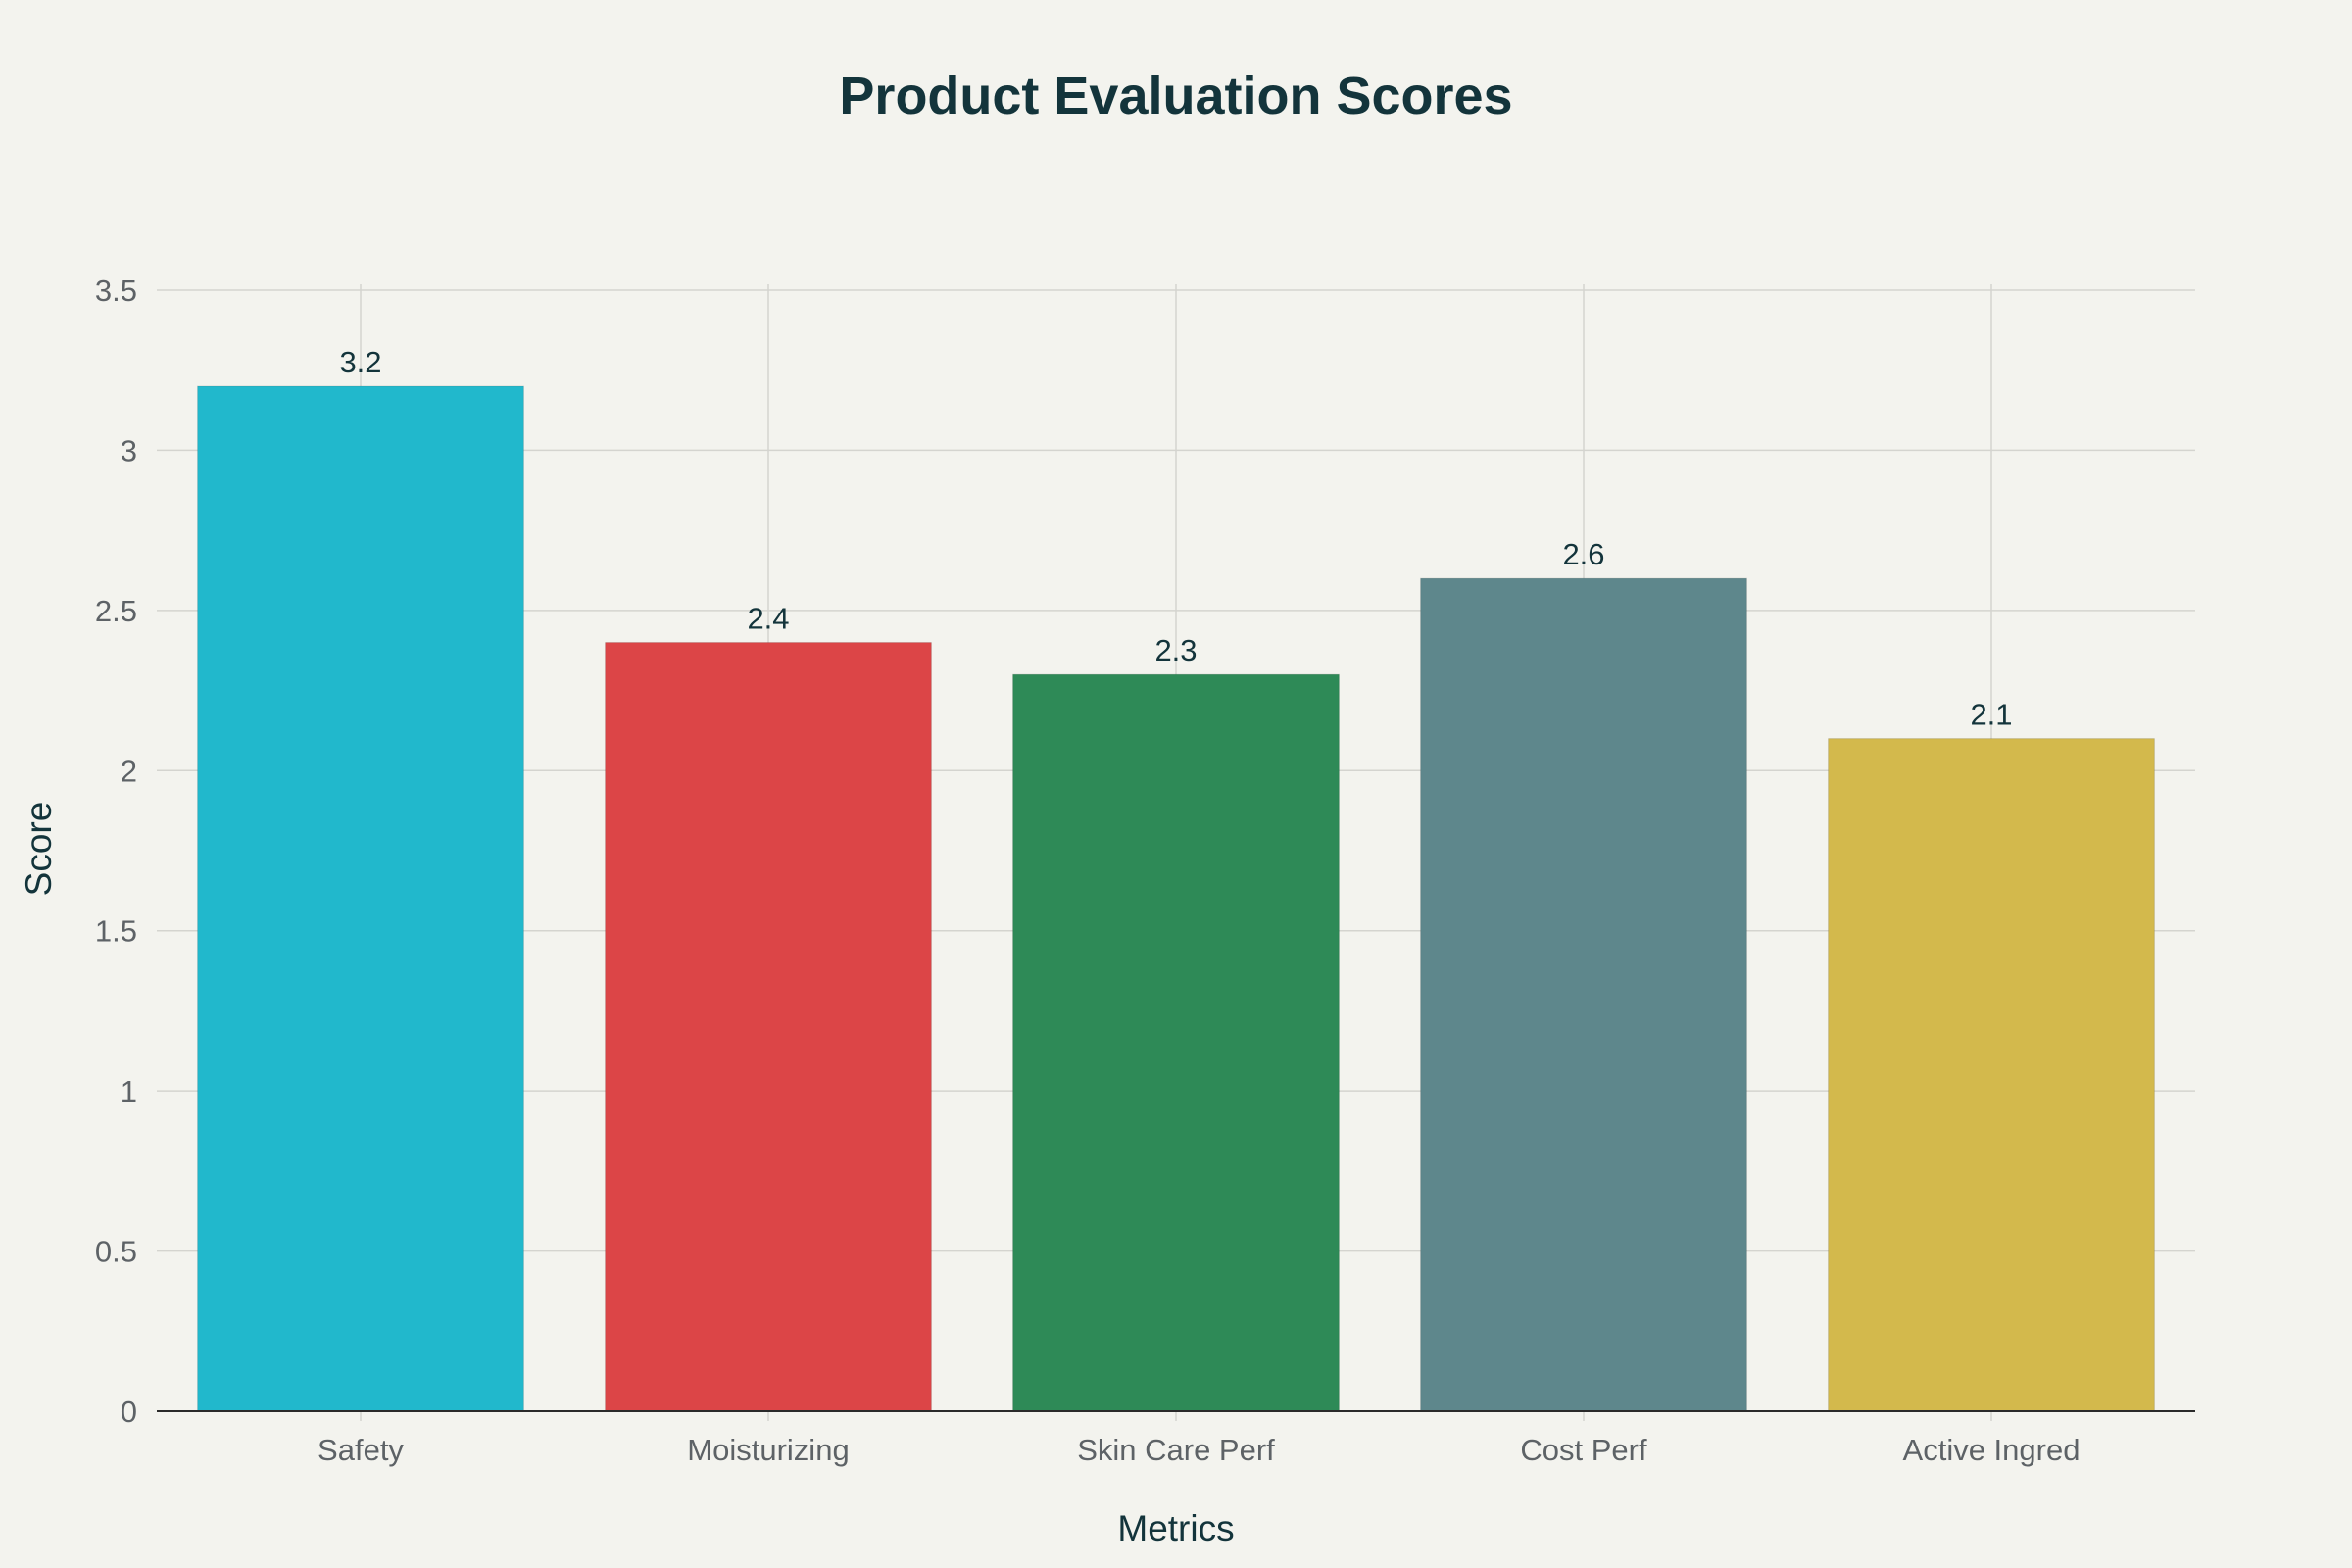 Image resolution: width=2352 pixels, height=1568 pixels. I want to click on data-label: 2.6, so click(1583, 554).